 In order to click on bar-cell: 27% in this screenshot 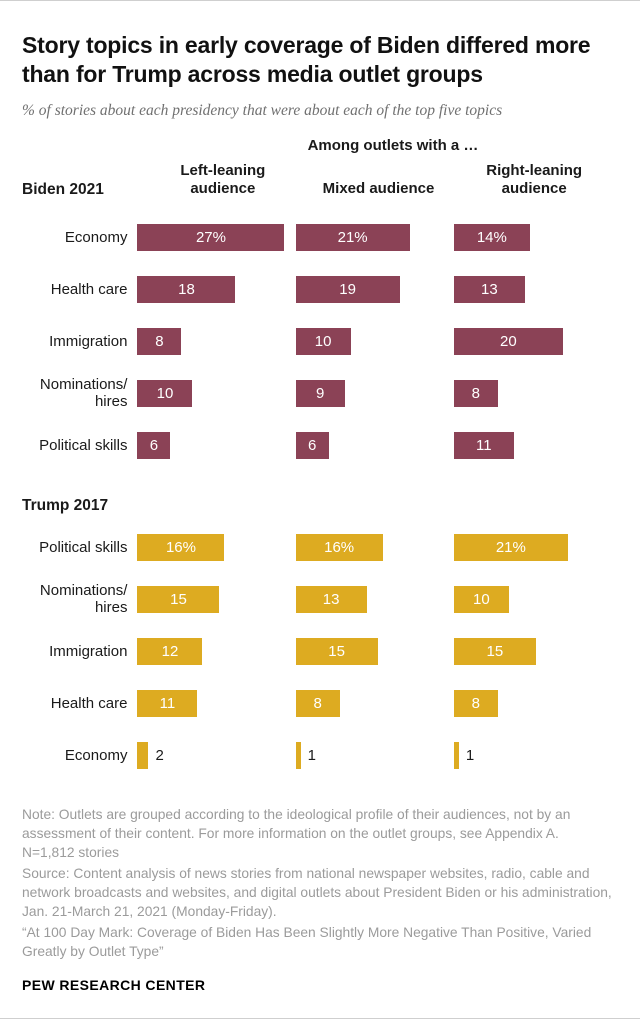, I will do `click(216, 237)`.